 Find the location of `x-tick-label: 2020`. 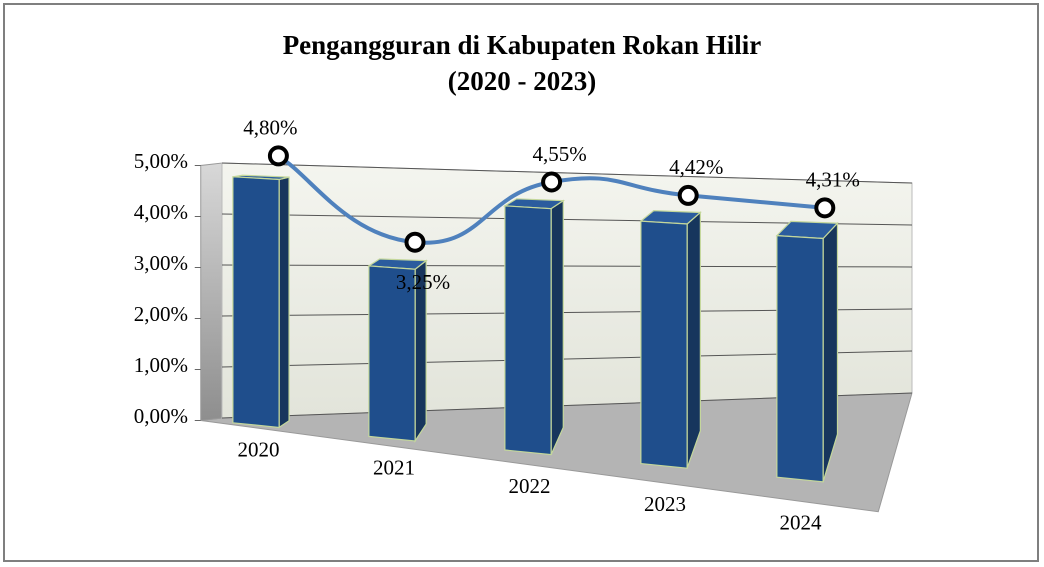

x-tick-label: 2020 is located at coordinates (259, 449).